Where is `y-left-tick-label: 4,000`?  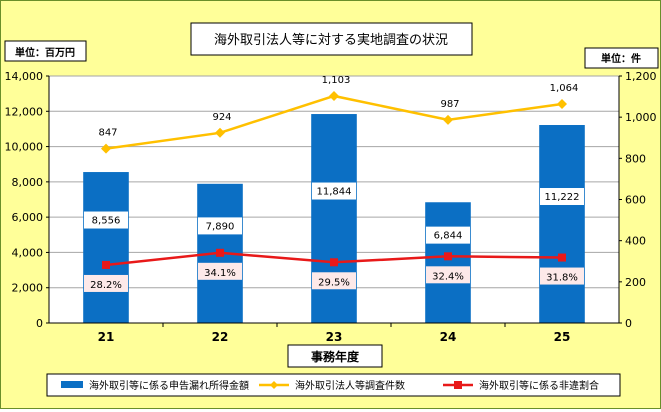 y-left-tick-label: 4,000 is located at coordinates (28, 252).